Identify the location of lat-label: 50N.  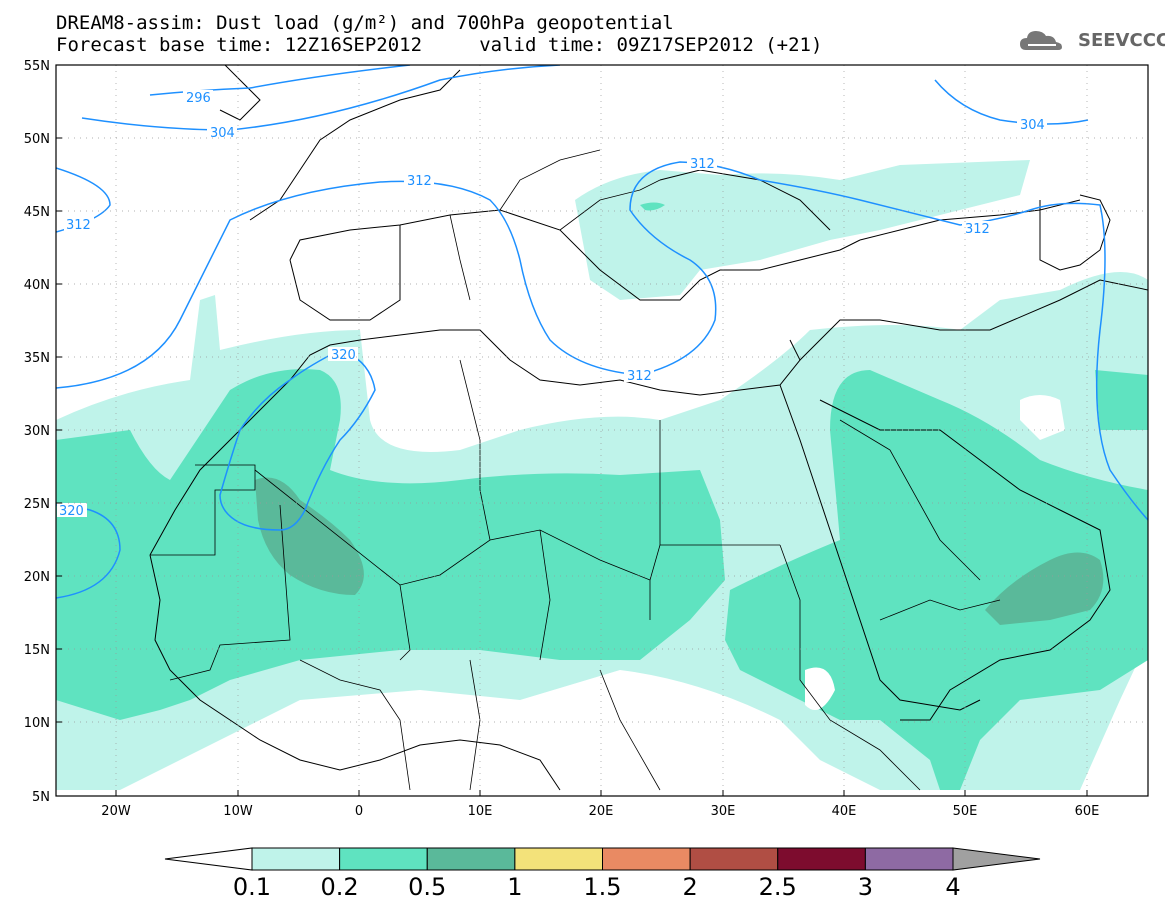
(37, 139).